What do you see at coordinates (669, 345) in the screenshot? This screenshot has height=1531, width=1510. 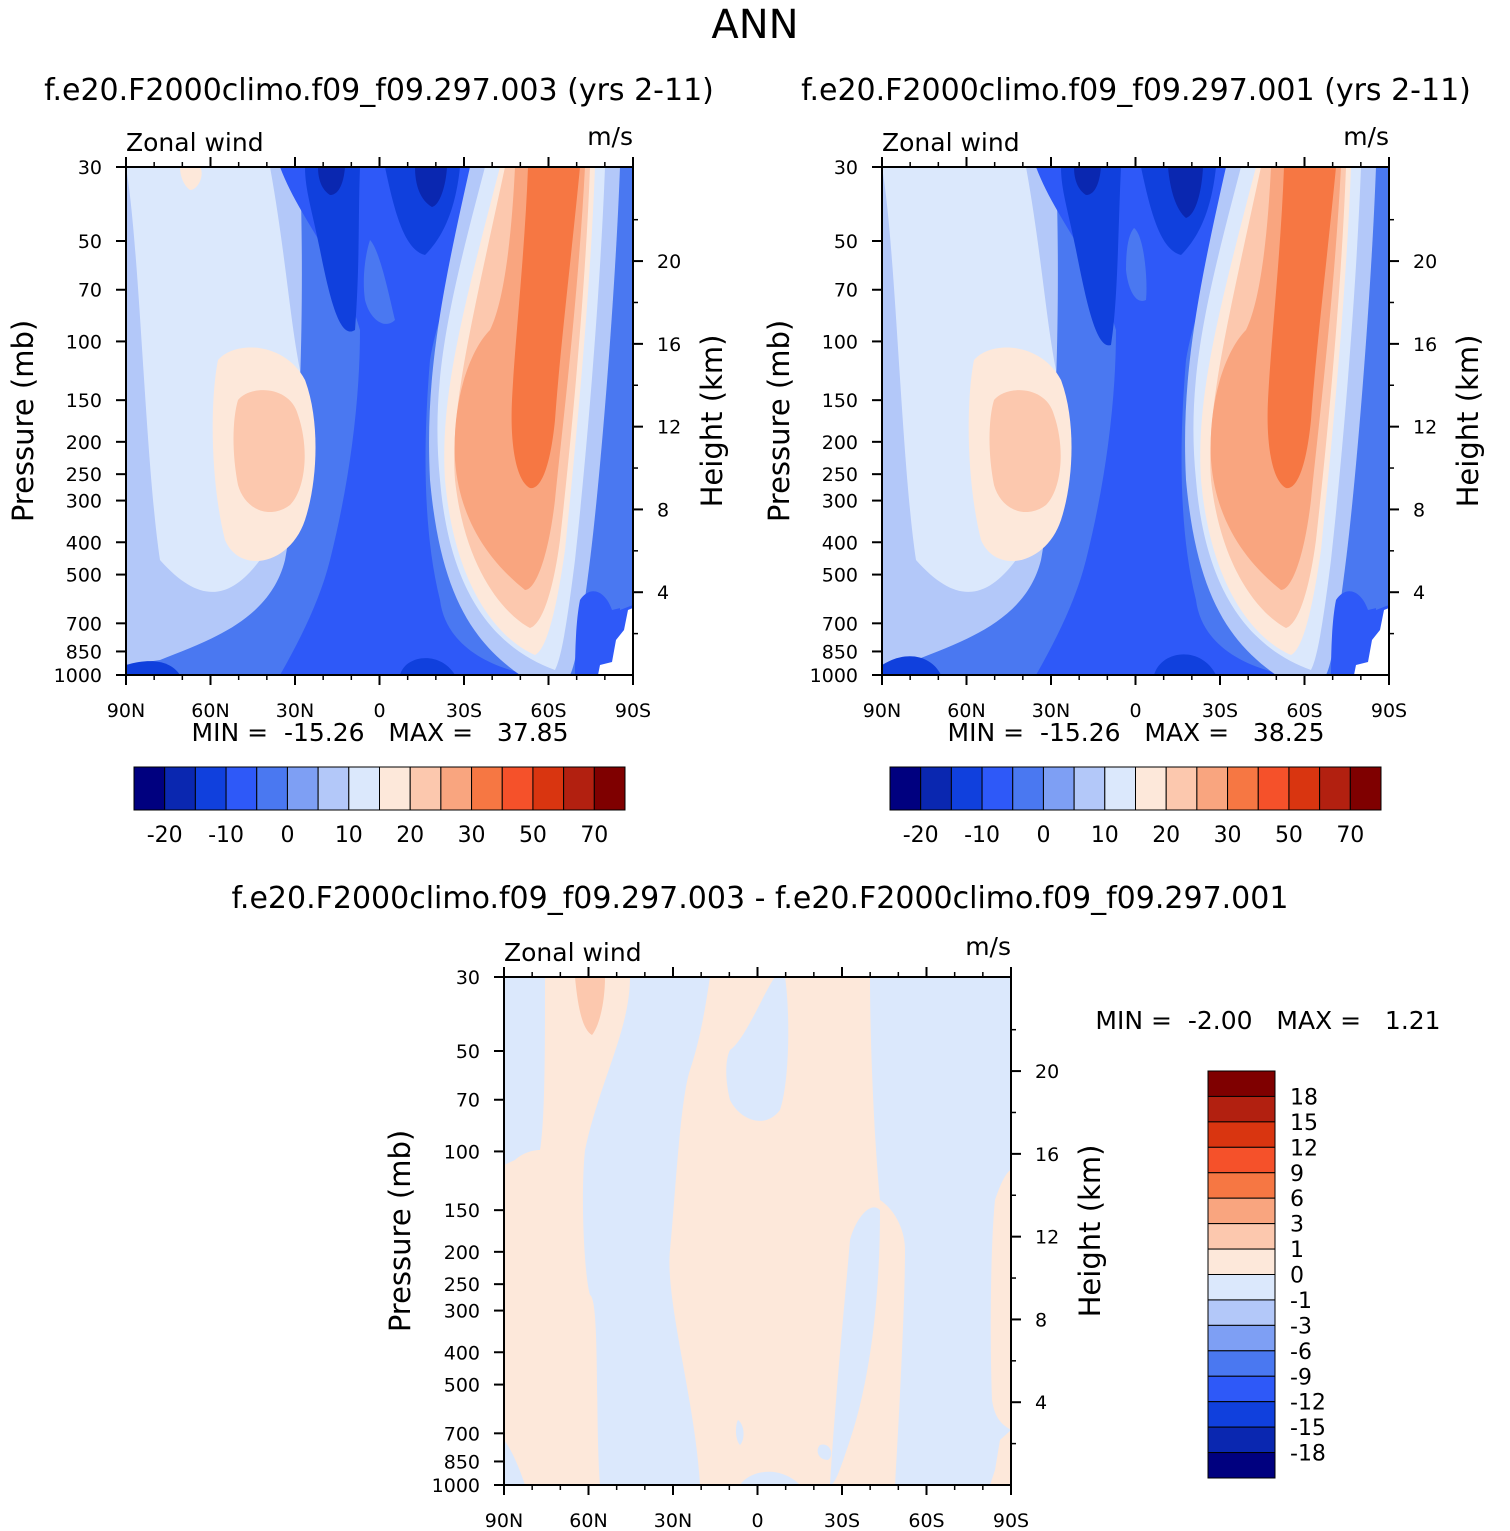 I see `panel1-y2-tick-label: 16` at bounding box center [669, 345].